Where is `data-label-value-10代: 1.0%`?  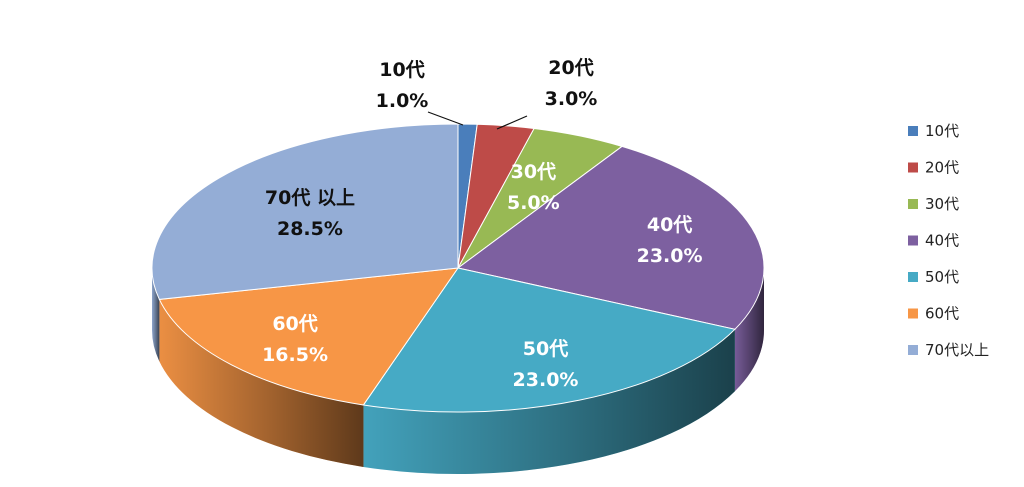
data-label-value-10代: 1.0% is located at coordinates (402, 101).